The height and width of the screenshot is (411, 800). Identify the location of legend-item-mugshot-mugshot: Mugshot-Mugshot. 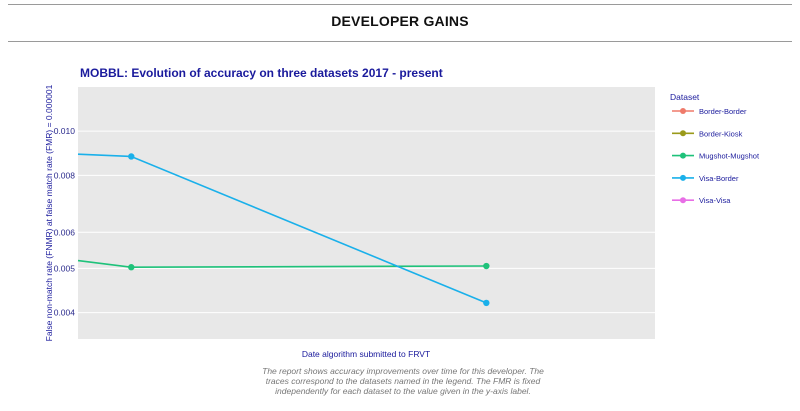
(716, 156).